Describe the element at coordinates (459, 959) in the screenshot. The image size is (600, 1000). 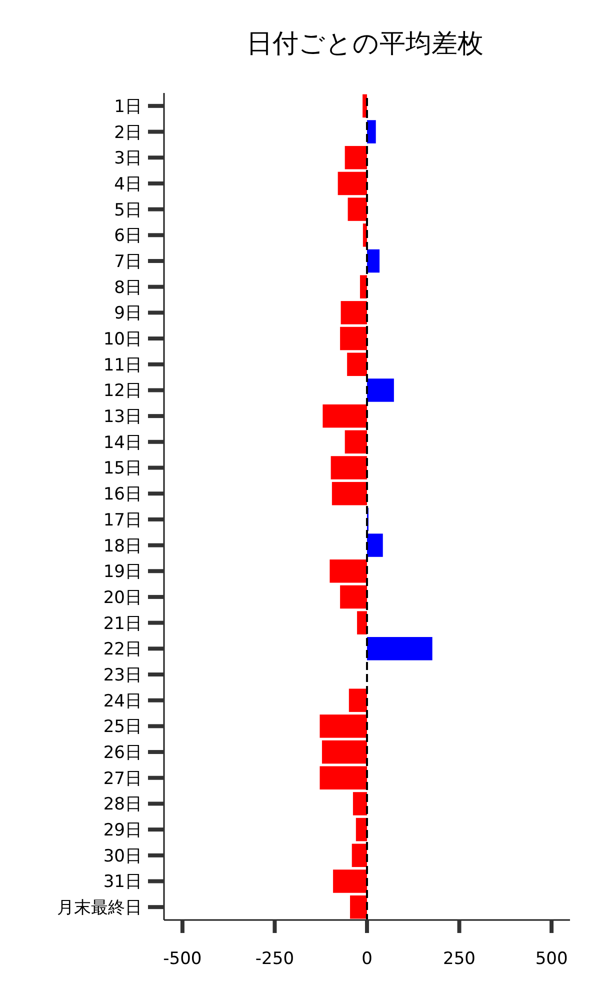
I see `x-tick-label: 250` at that location.